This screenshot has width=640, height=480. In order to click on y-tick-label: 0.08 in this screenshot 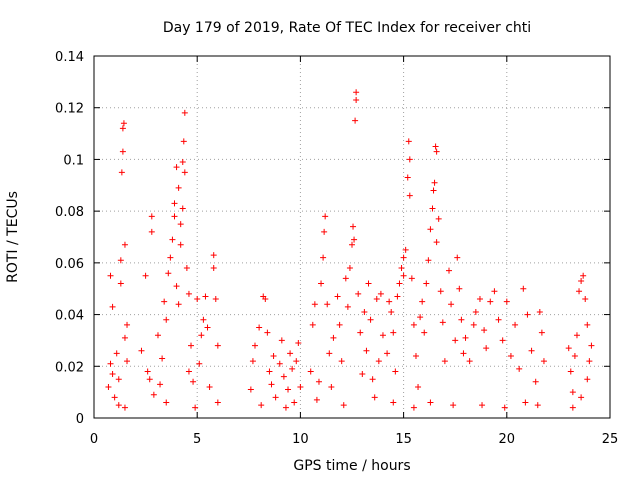, I will do `click(69, 212)`.